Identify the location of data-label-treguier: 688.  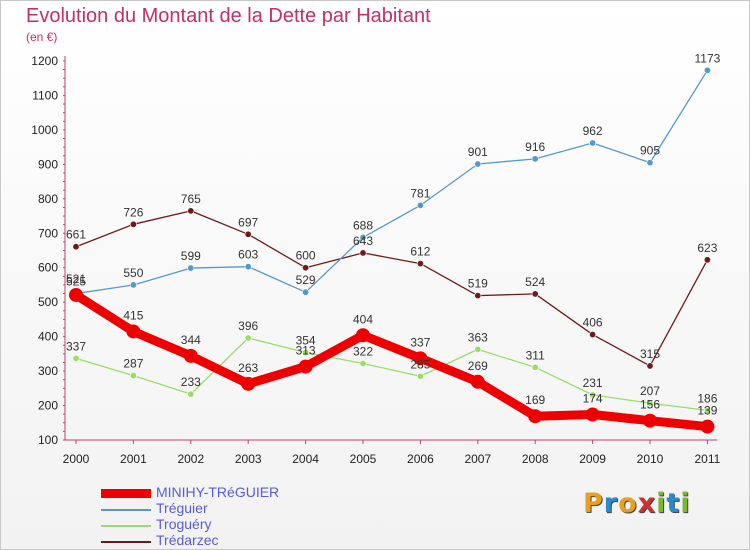
(363, 225).